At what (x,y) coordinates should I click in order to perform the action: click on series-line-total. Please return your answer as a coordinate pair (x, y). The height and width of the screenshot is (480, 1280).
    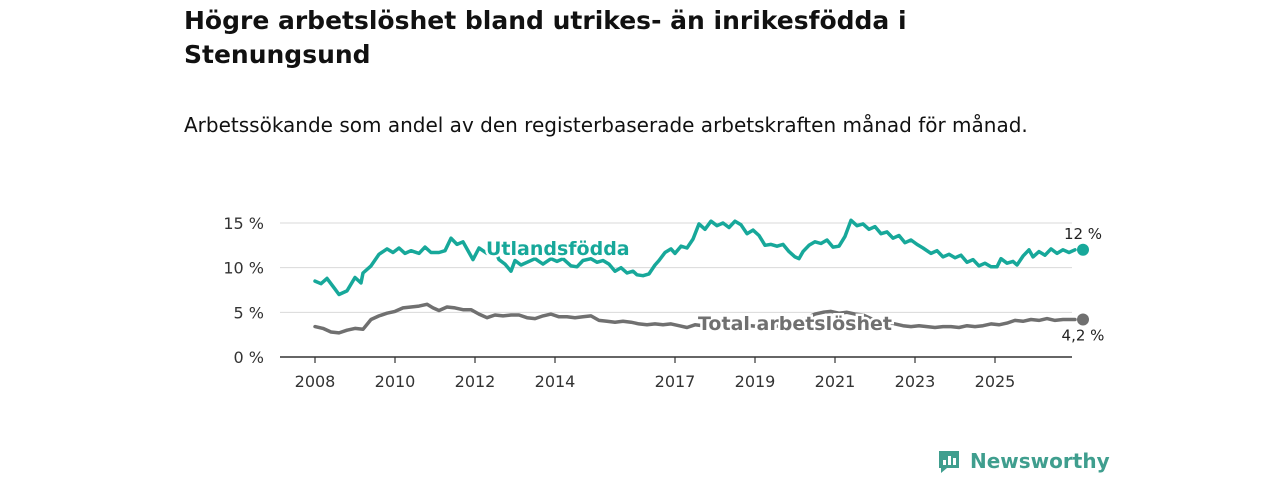
    Looking at the image, I should click on (695, 318).